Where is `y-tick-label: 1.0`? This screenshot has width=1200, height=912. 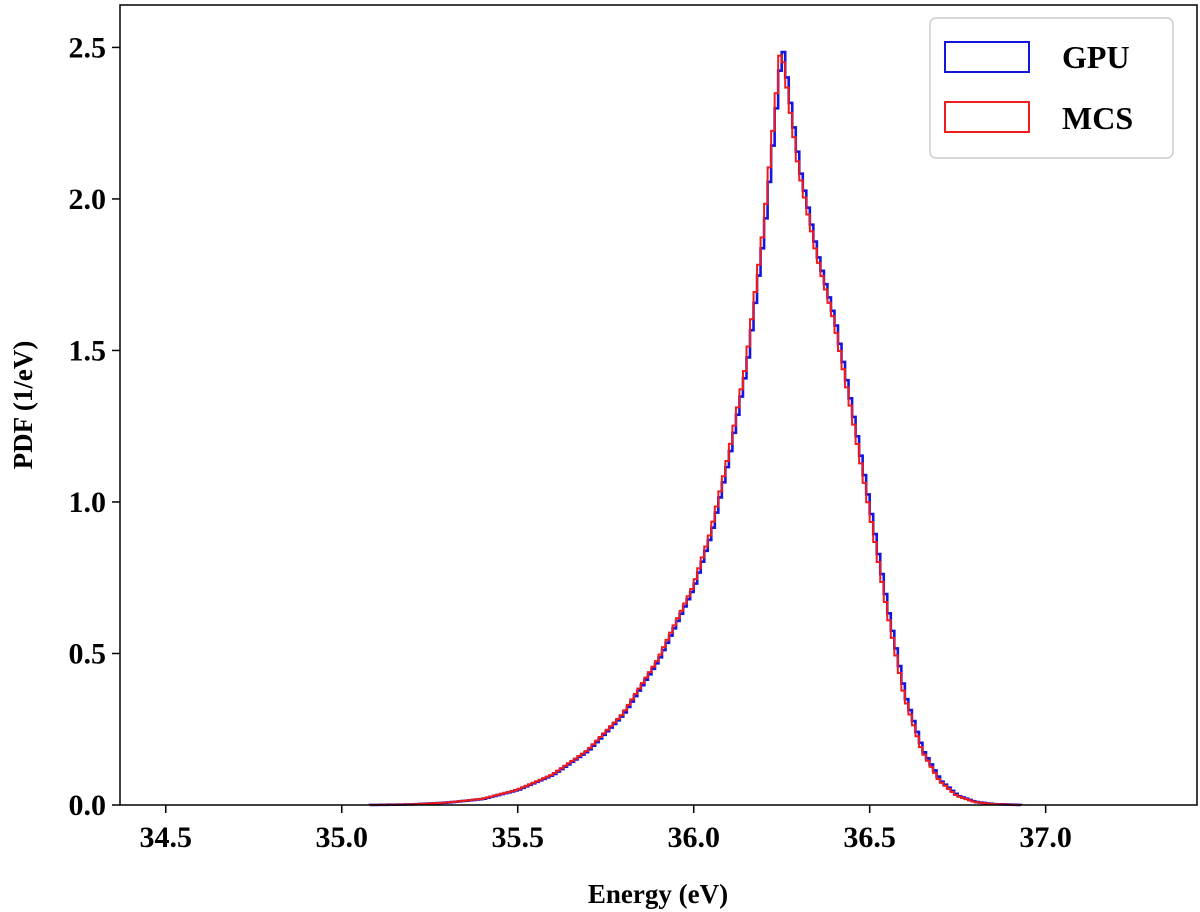
y-tick-label: 1.0 is located at coordinates (88, 502).